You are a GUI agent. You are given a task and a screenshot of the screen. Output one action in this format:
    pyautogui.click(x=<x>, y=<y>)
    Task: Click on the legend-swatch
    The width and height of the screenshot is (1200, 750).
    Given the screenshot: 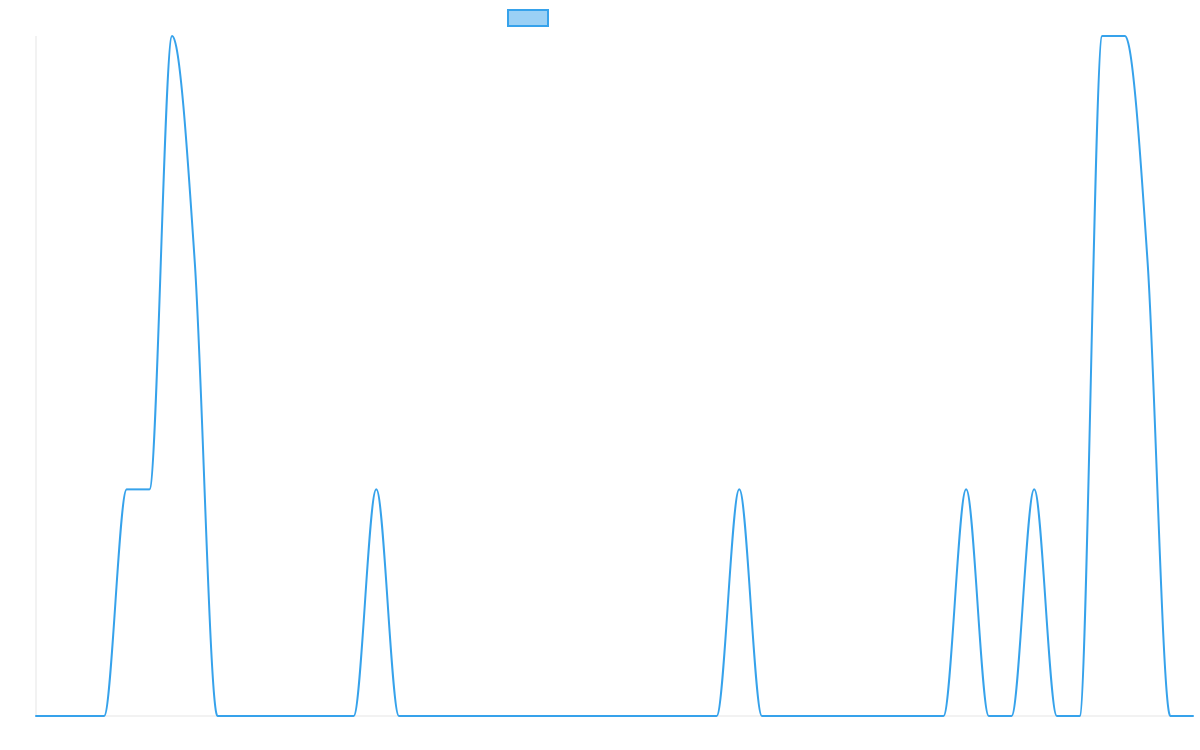 What is the action you would take?
    pyautogui.click(x=528, y=18)
    